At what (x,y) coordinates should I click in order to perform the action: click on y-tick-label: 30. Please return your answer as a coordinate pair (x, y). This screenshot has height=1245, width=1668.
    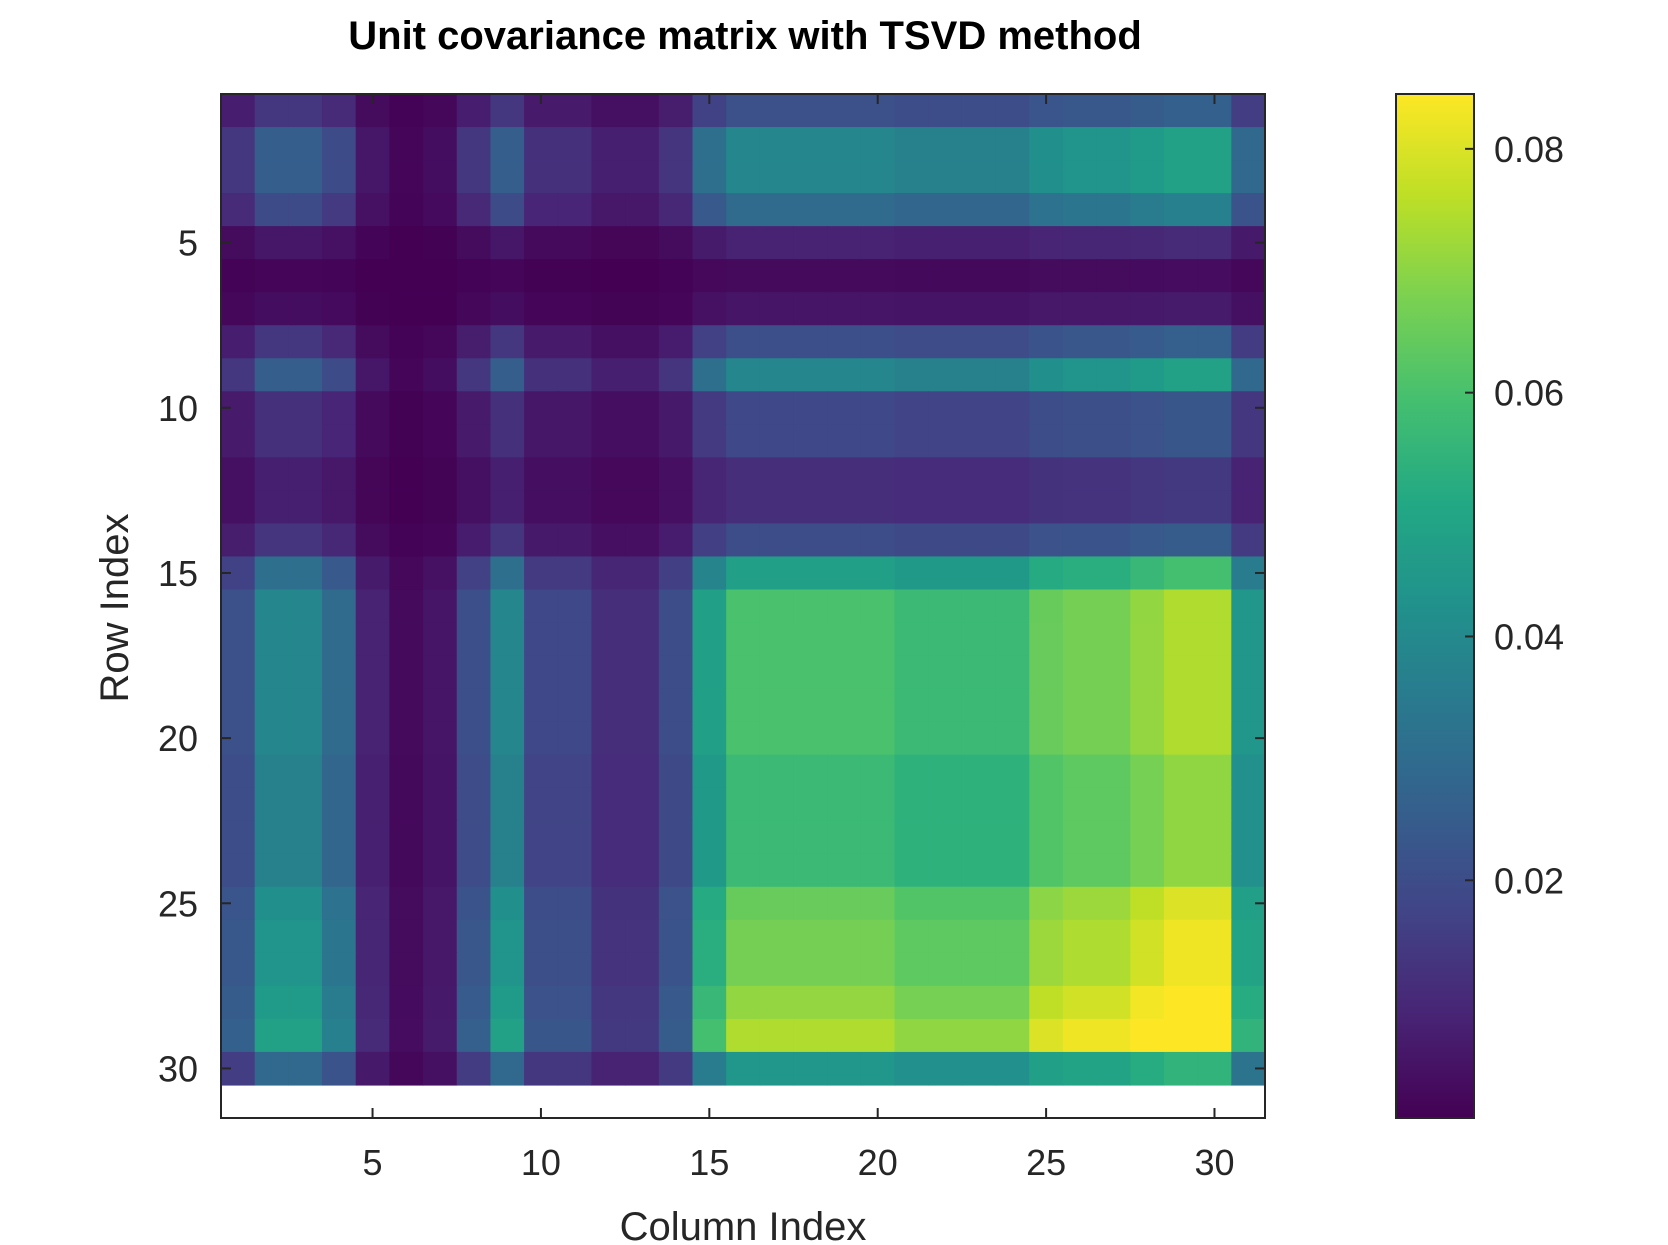
    Looking at the image, I should click on (178, 1068).